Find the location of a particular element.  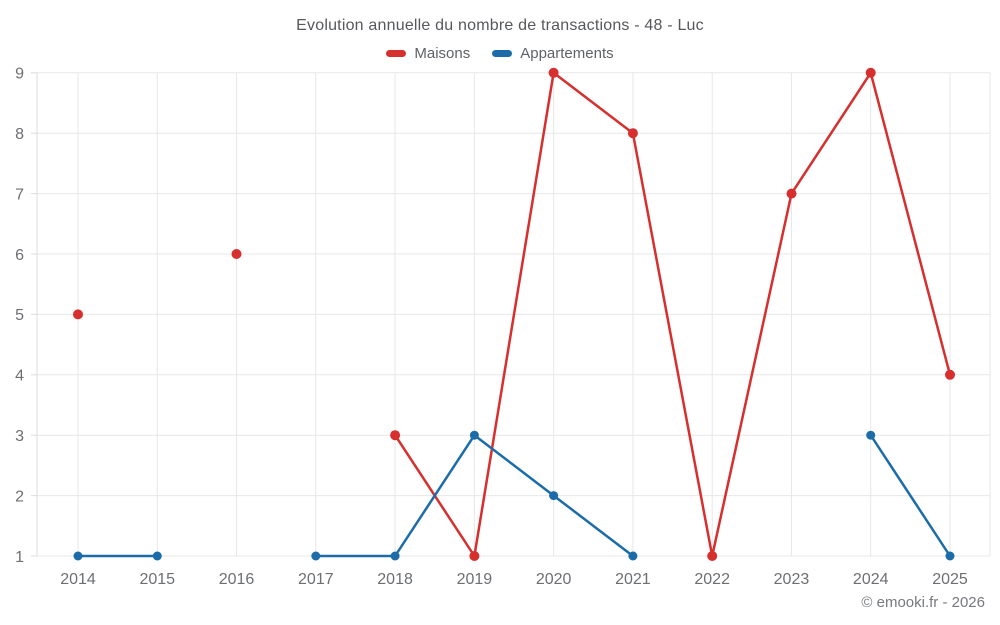

x-tick-label: 2021 is located at coordinates (633, 579).